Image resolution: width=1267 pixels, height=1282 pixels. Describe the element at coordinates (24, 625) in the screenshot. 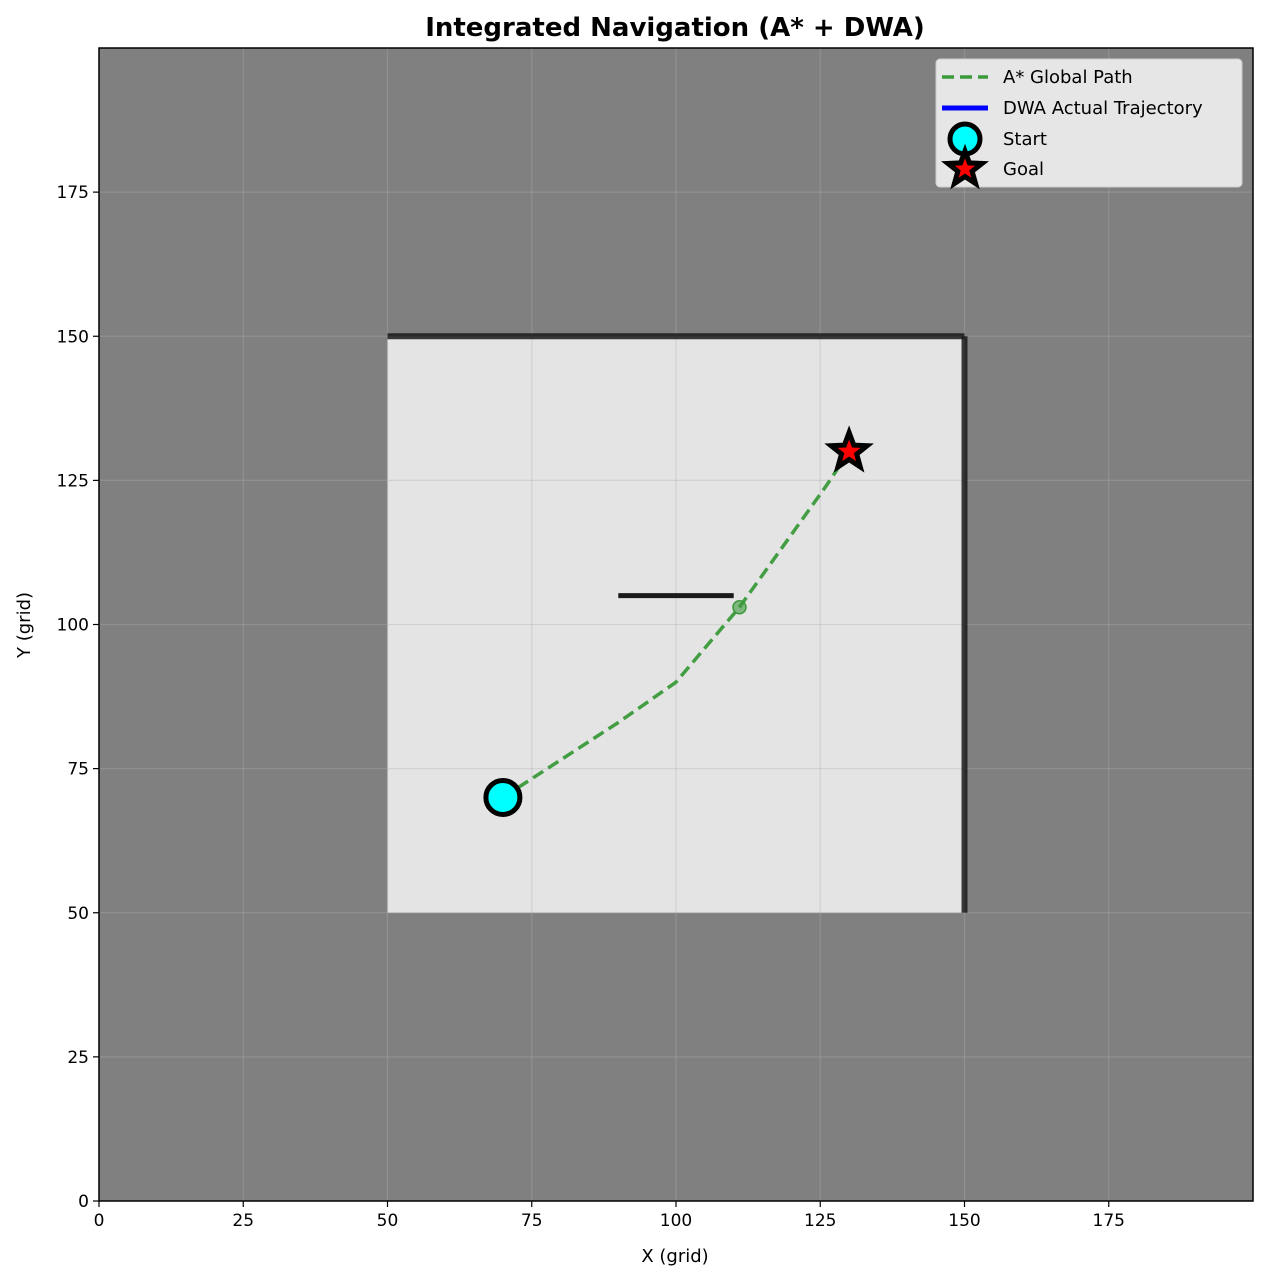

I see `y-axis-label: Y (grid)` at that location.